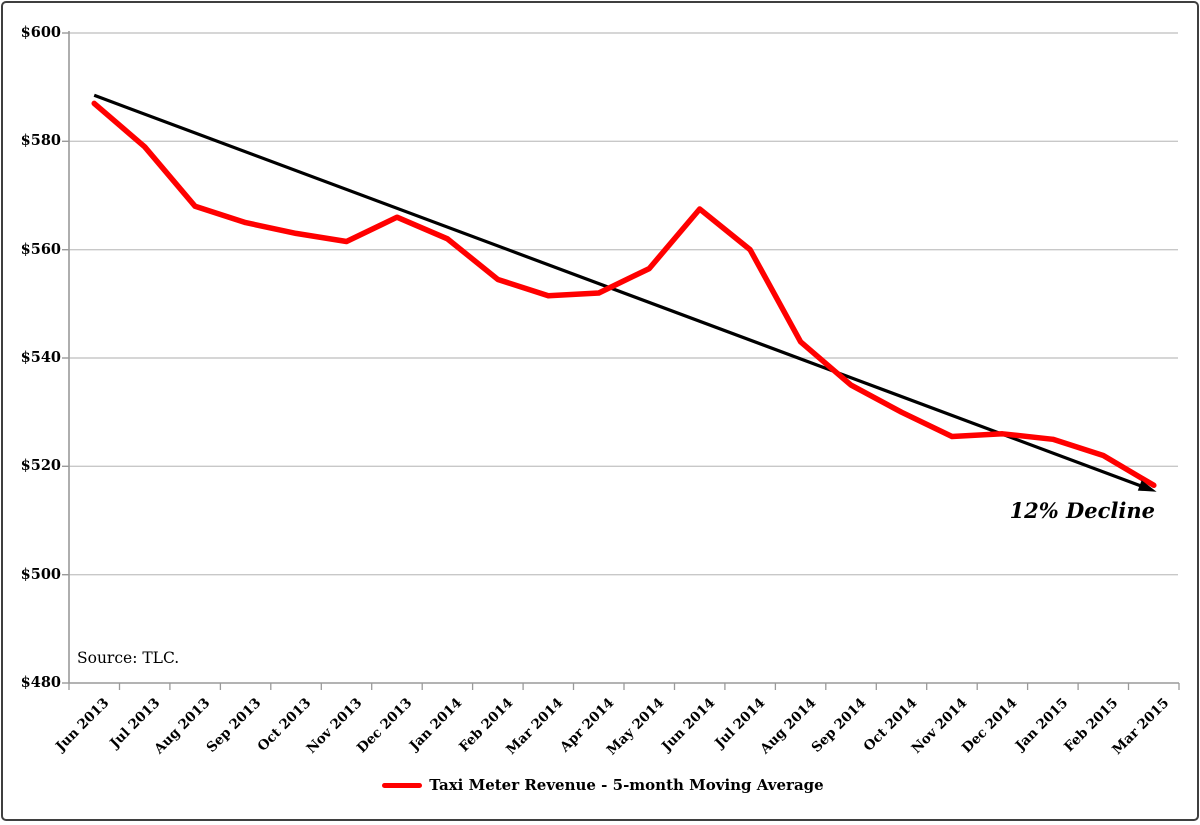  What do you see at coordinates (35, 575) in the screenshot?
I see `y-axis-label: $500` at bounding box center [35, 575].